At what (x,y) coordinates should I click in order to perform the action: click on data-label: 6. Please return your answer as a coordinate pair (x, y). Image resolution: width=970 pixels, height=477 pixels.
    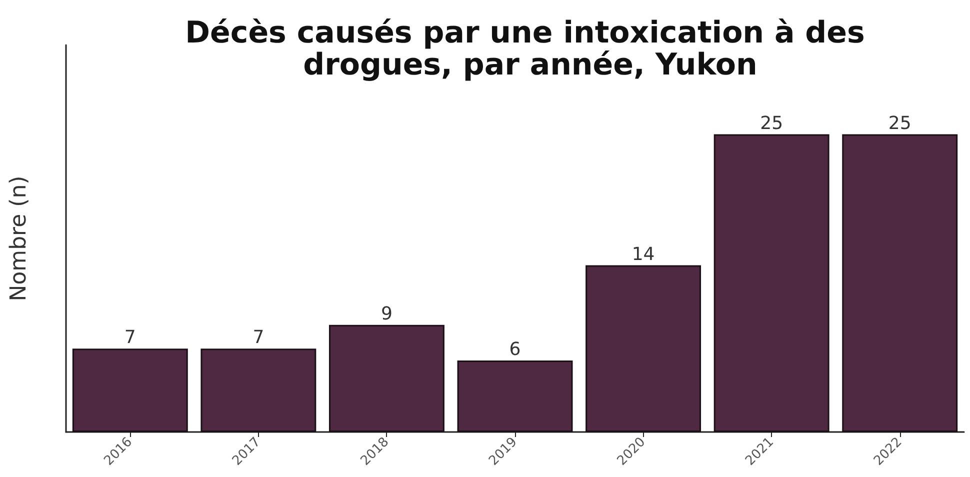
    Looking at the image, I should click on (515, 349).